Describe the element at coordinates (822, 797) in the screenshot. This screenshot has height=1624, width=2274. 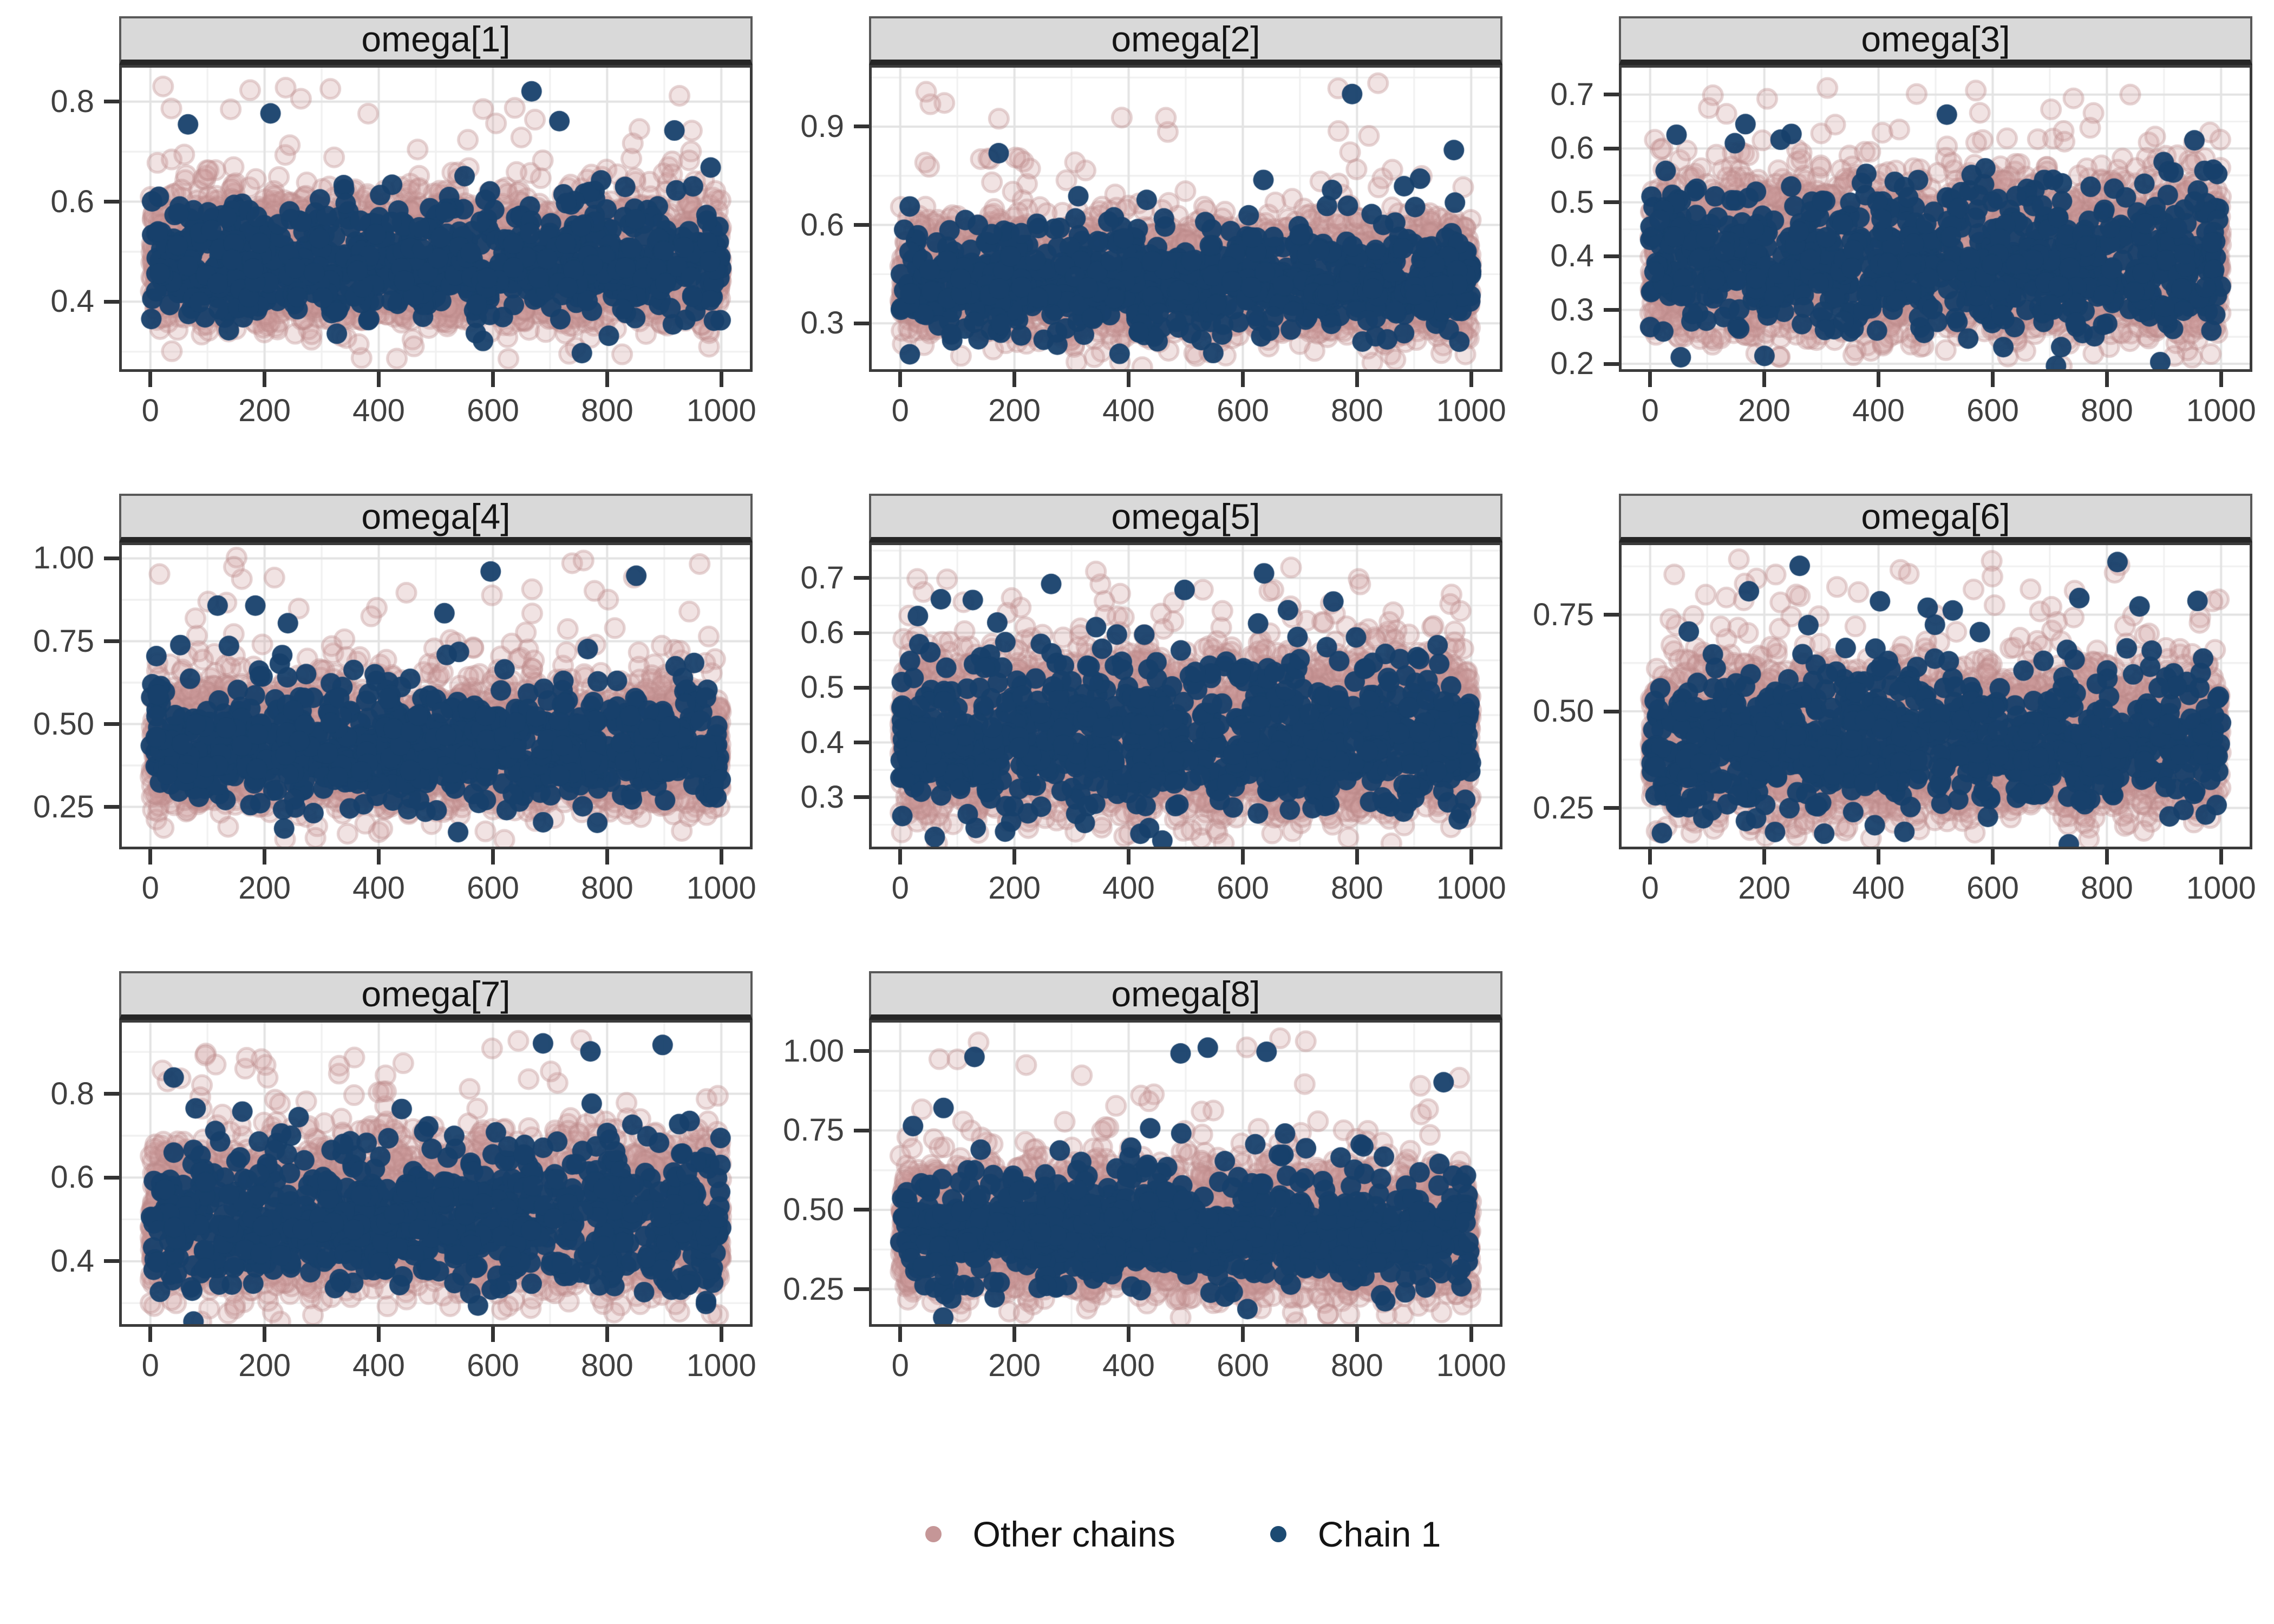
I see `y-tick-label: 0.3` at that location.